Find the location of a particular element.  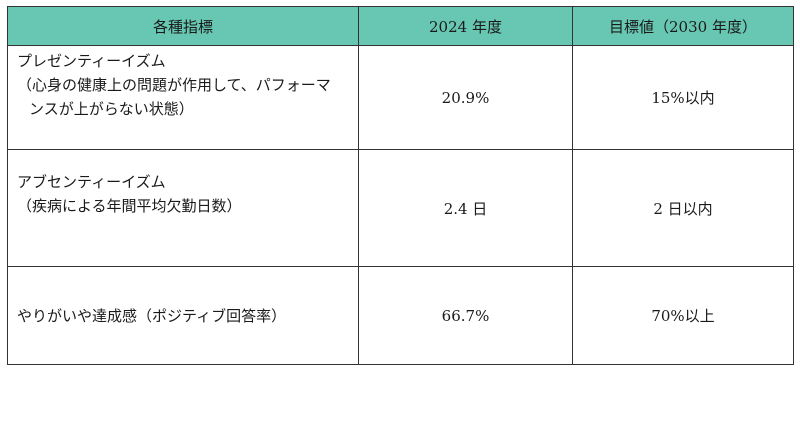

value-2024-cell: 20.9% is located at coordinates (465, 97).